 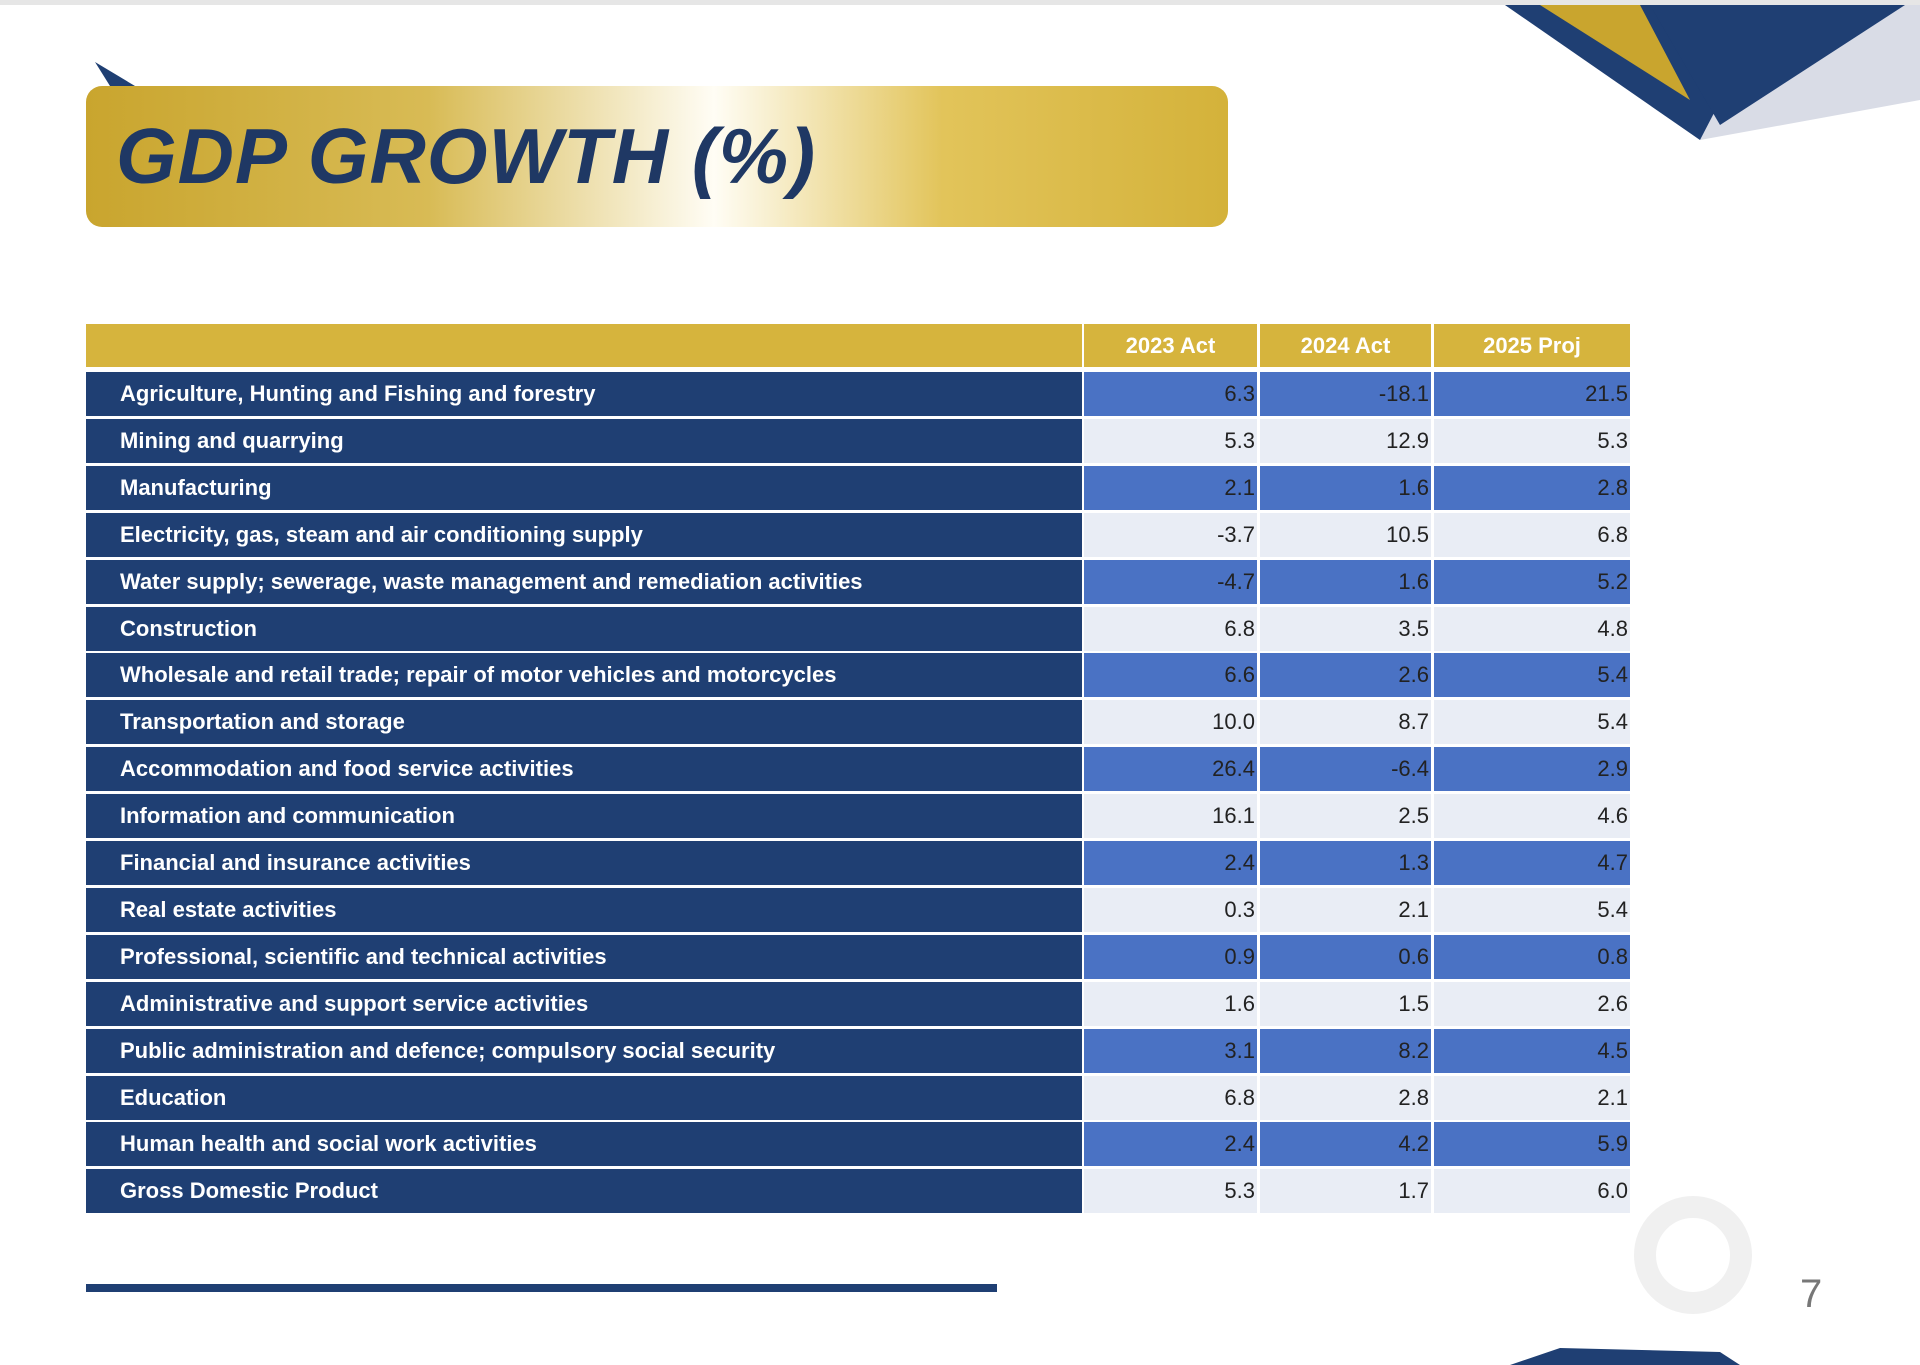 What do you see at coordinates (584, 909) in the screenshot?
I see `row-label: Real estate activities` at bounding box center [584, 909].